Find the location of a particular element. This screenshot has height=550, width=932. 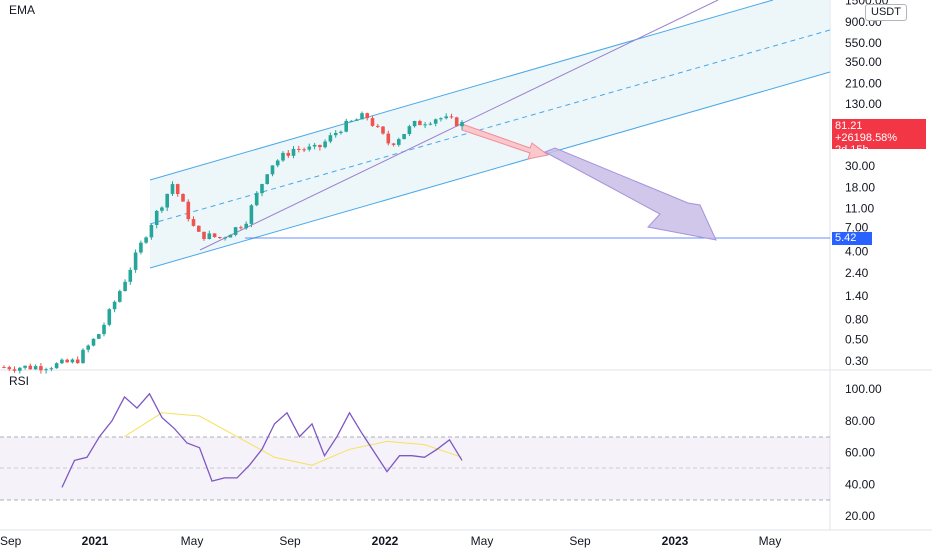

price-tick-label: 7.00 is located at coordinates (857, 228).